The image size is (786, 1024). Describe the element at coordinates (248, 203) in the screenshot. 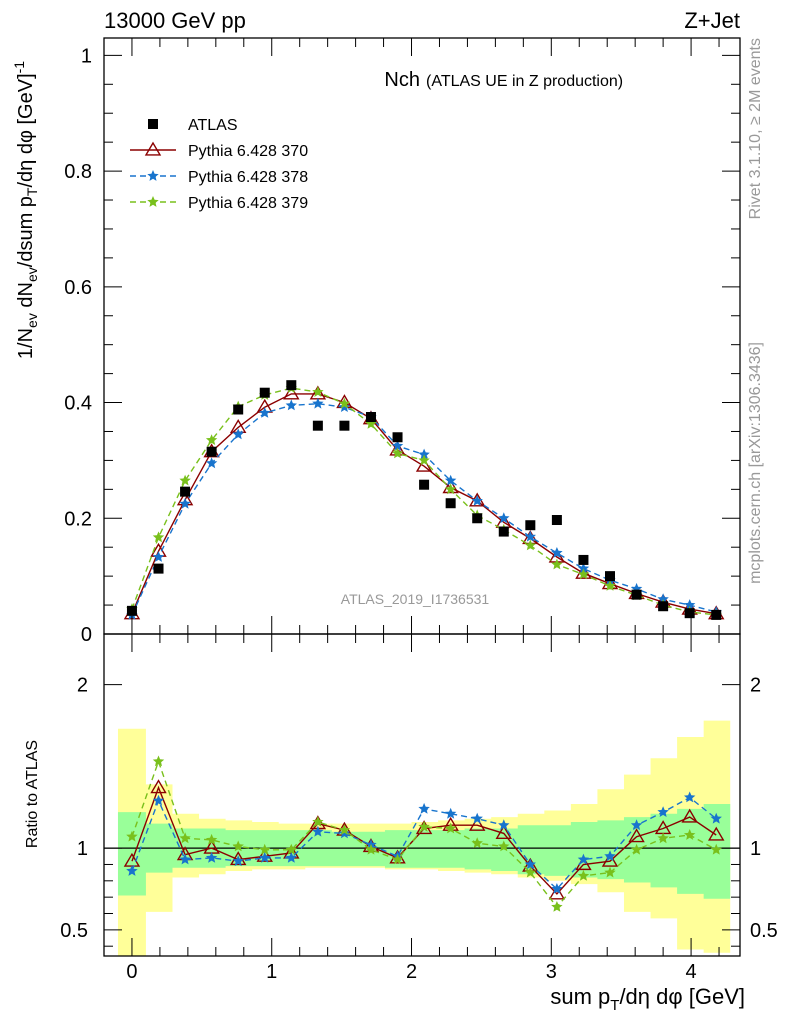

I see `legend-label-pythia-6-428-379: Pythia 6.428 379` at that location.